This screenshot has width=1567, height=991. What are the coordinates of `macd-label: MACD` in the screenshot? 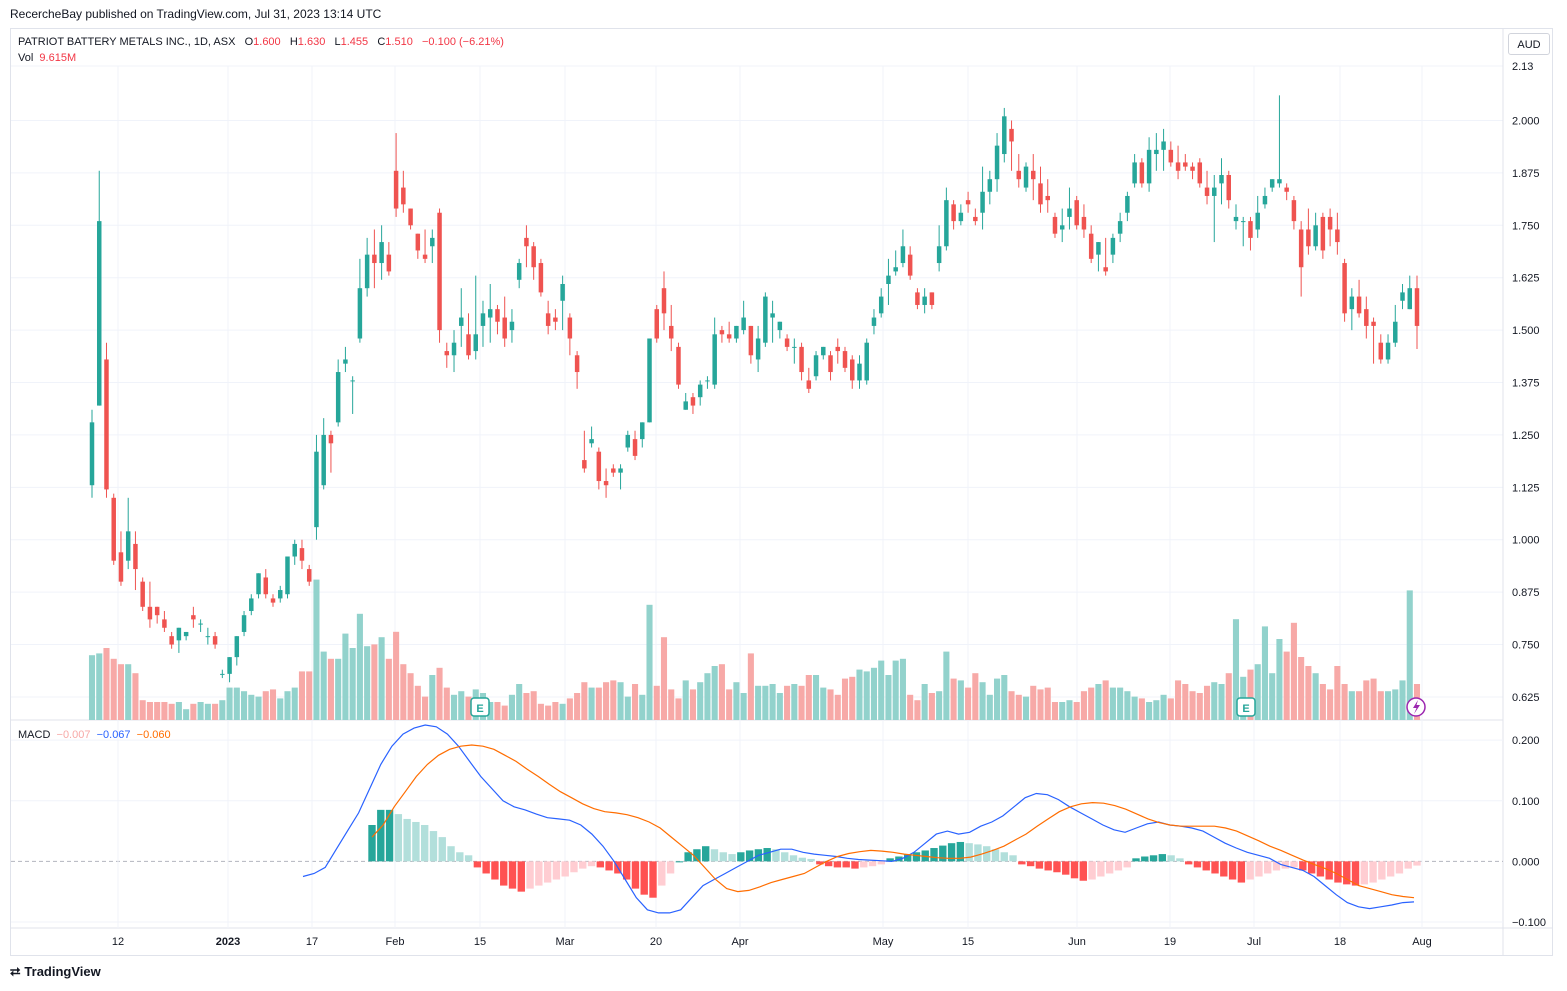 It's located at (34, 735).